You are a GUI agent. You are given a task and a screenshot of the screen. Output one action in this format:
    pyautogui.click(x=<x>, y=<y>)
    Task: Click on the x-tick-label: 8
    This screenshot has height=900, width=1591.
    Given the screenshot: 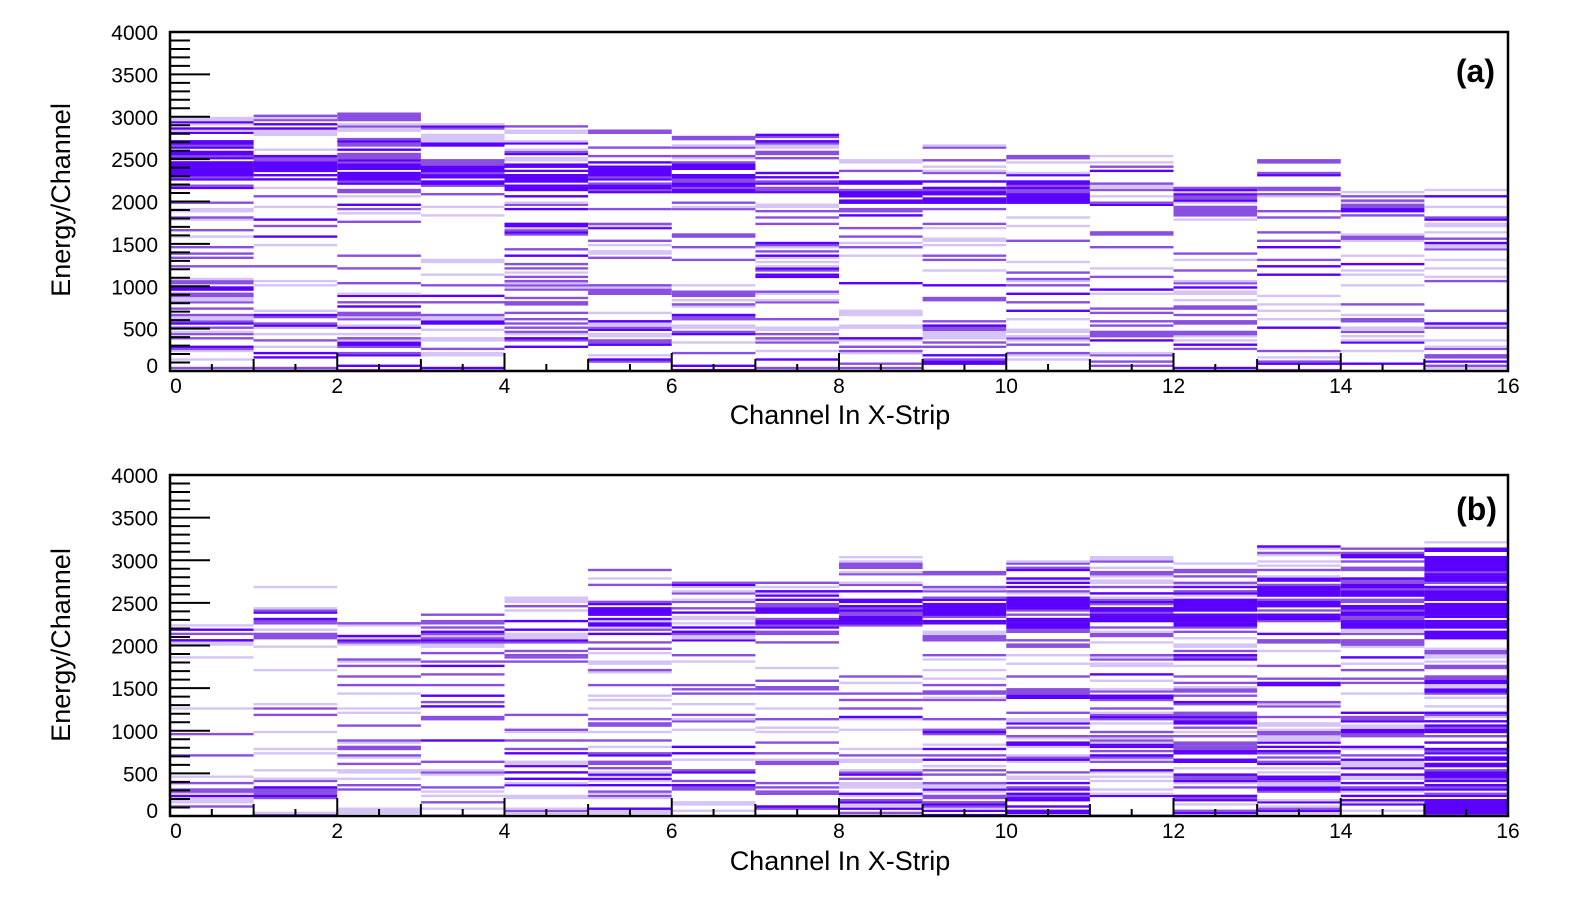 What is the action you would take?
    pyautogui.click(x=839, y=831)
    